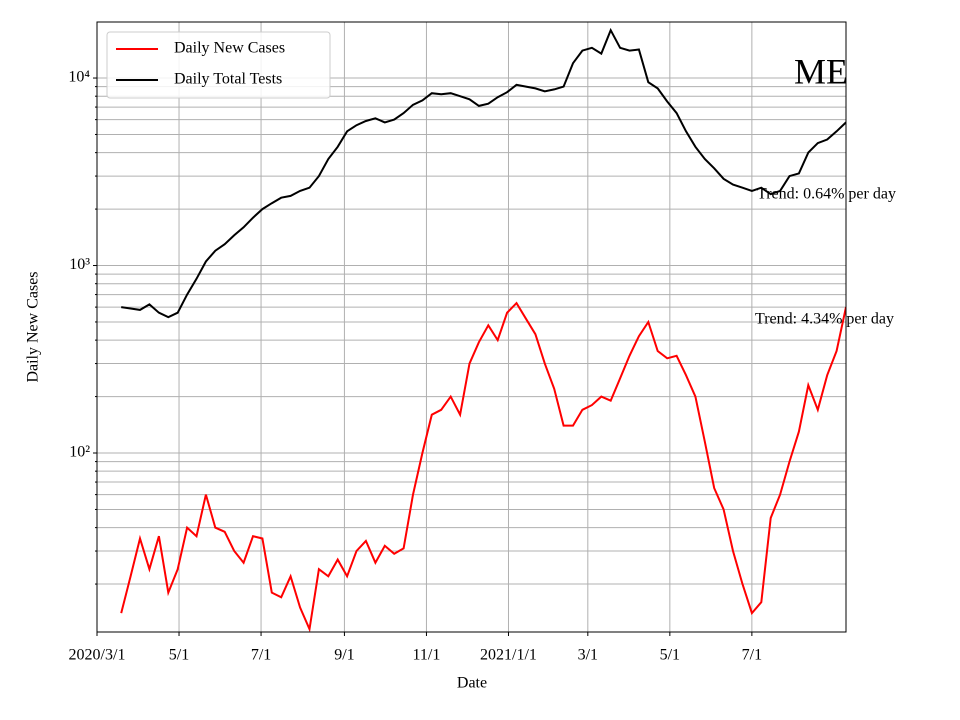 The height and width of the screenshot is (720, 960). Describe the element at coordinates (824, 319) in the screenshot. I see `annotation: Trend: 4.34% per day` at that location.